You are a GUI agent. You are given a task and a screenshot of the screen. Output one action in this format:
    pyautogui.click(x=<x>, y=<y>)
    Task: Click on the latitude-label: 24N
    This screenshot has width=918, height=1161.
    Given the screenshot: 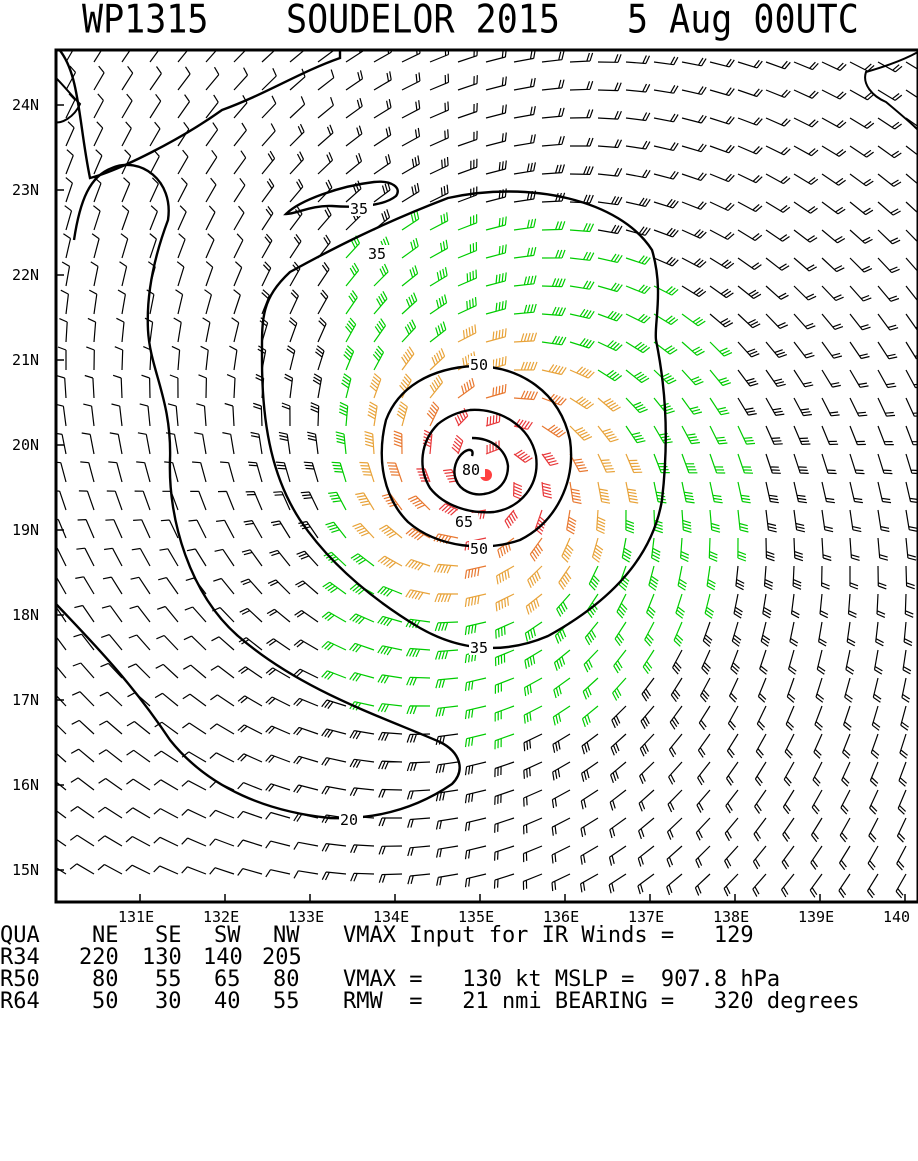 What is the action you would take?
    pyautogui.click(x=25, y=105)
    